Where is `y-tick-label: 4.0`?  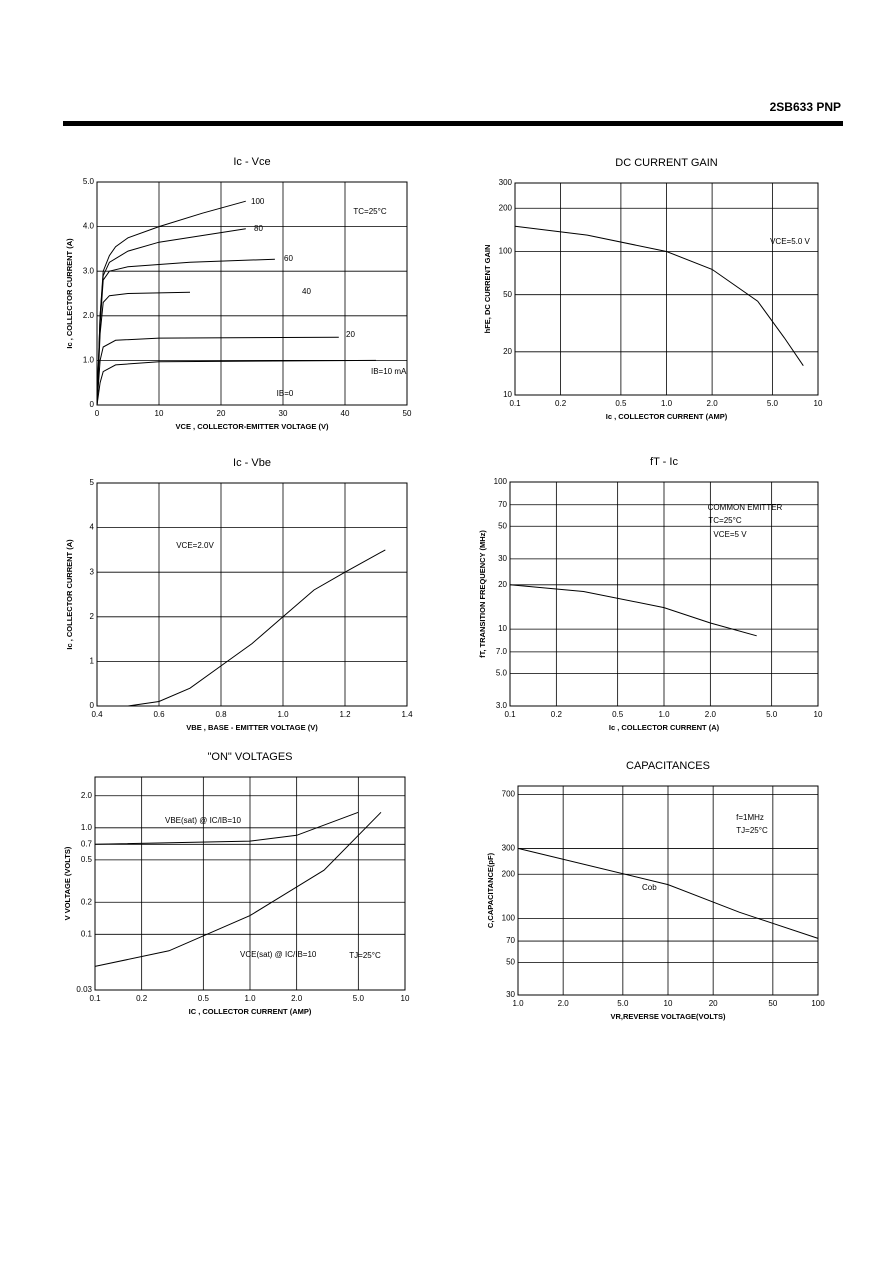 y-tick-label: 4.0 is located at coordinates (89, 226).